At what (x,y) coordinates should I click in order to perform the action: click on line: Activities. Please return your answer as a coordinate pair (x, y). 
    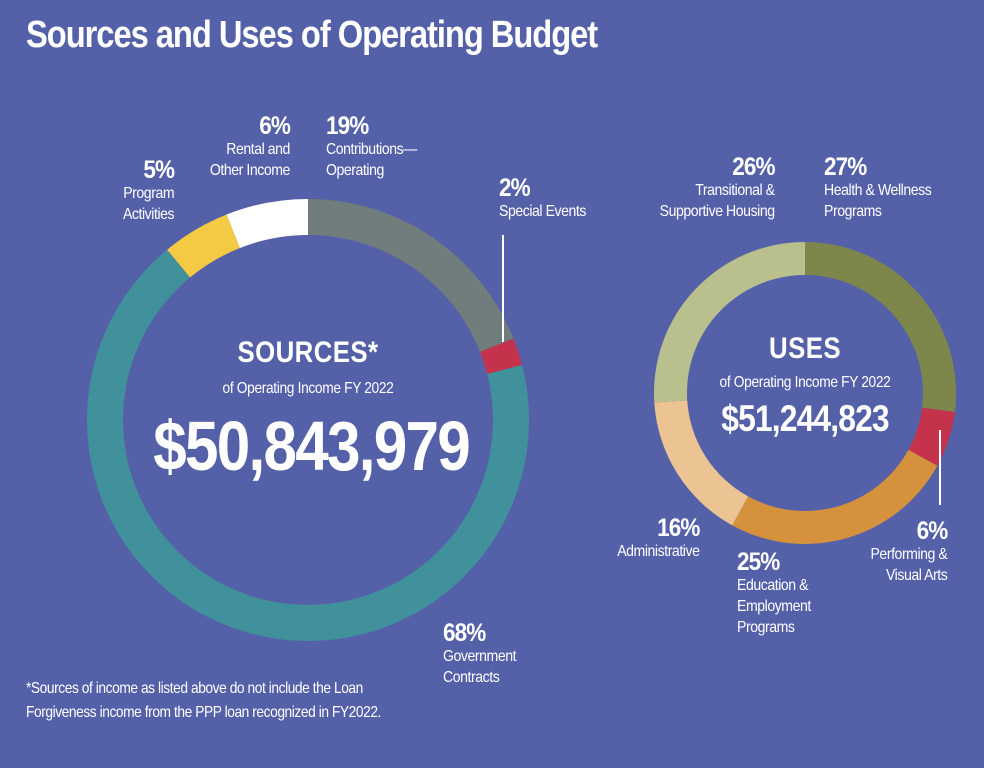
    Looking at the image, I should click on (148, 214).